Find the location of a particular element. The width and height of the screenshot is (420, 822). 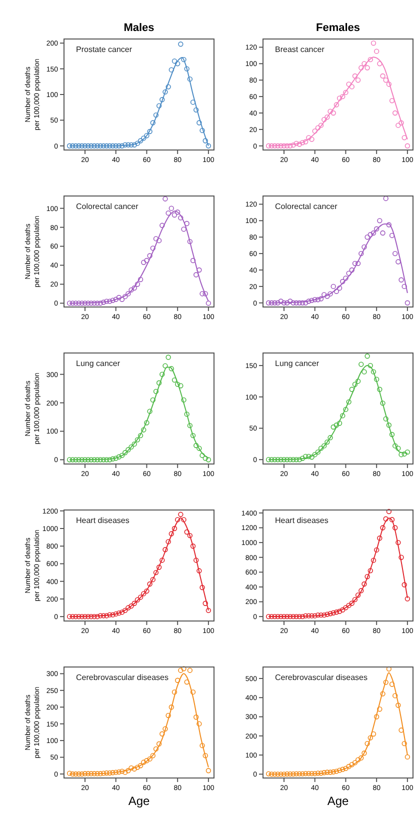

chart-title: Males is located at coordinates (139, 28).